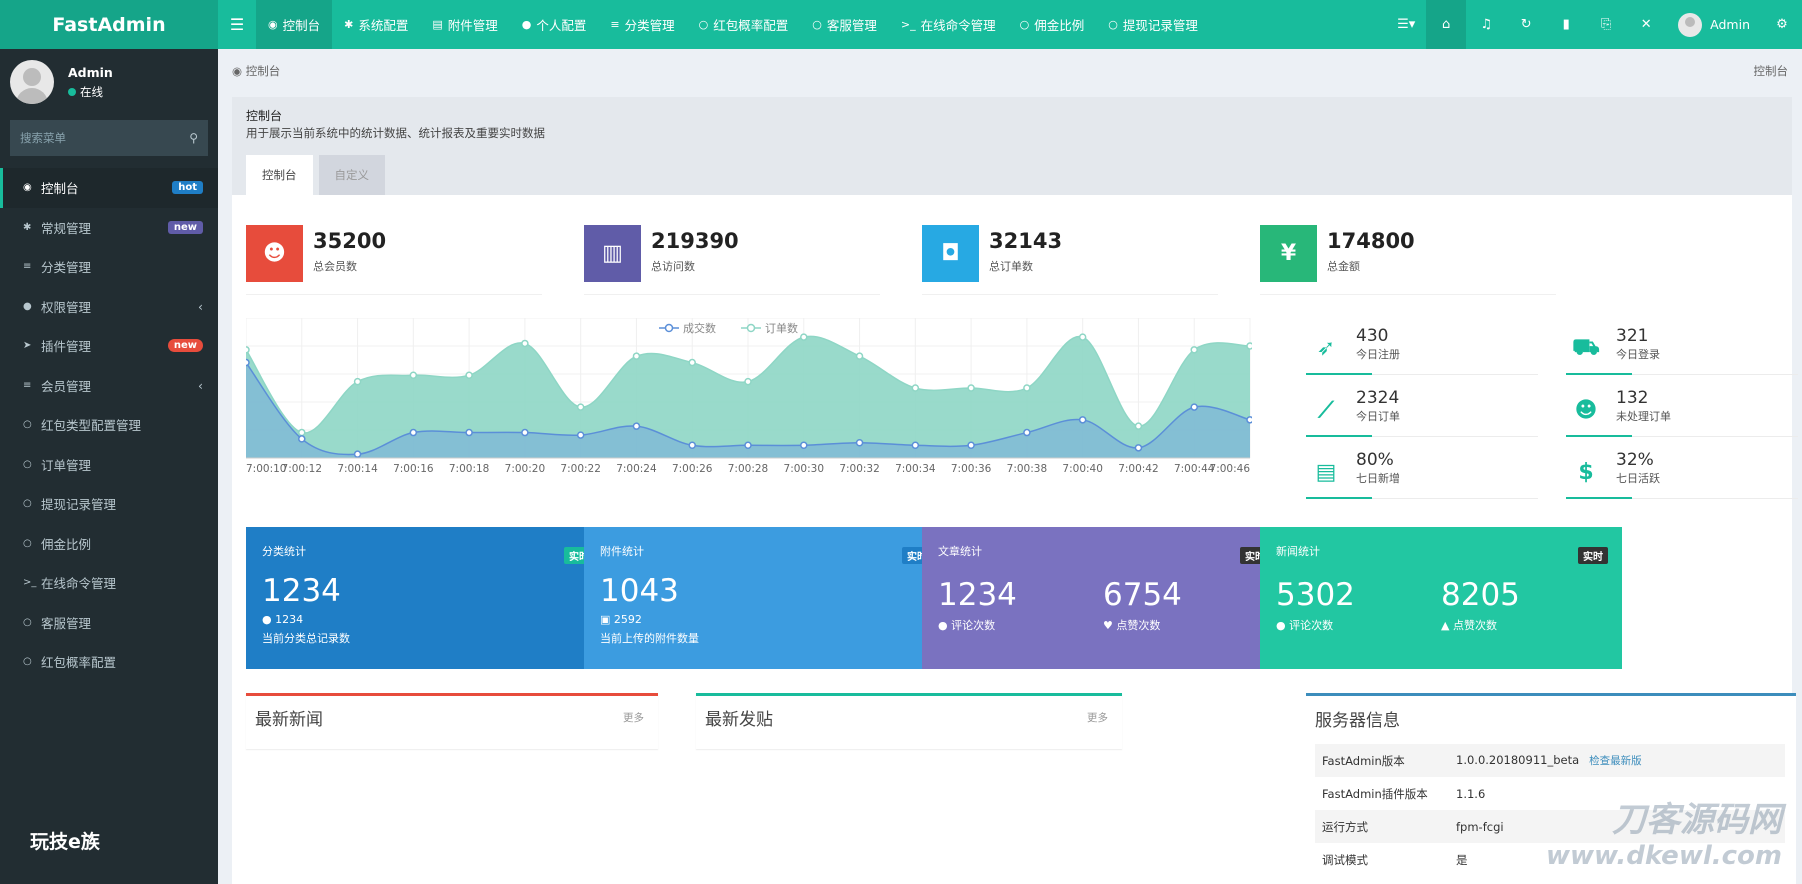 The width and height of the screenshot is (1802, 884). I want to click on rocket-icon: ➶, so click(1326, 348).